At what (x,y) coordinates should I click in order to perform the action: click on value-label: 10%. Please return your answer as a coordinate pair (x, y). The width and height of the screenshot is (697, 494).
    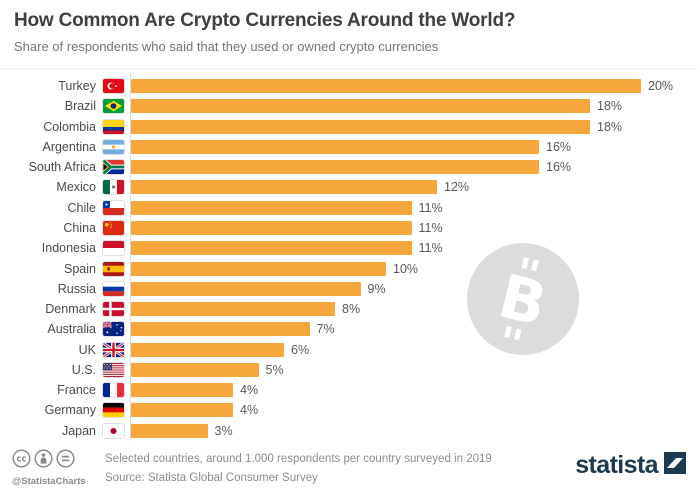
    Looking at the image, I should click on (406, 268).